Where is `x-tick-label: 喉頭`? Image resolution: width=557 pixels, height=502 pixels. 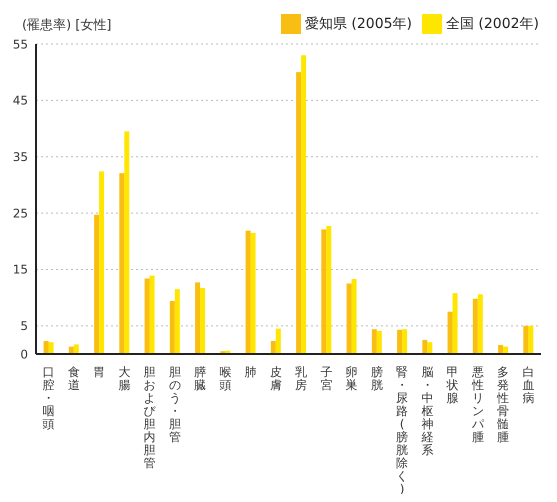 x-tick-label: 喉頭 is located at coordinates (225, 378).